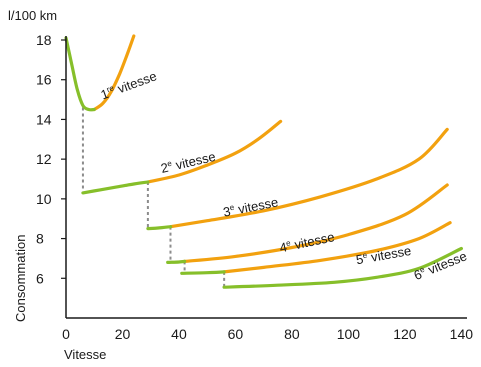 Image resolution: width=481 pixels, height=367 pixels. Describe the element at coordinates (405, 334) in the screenshot. I see `x-tick-label: 120` at that location.